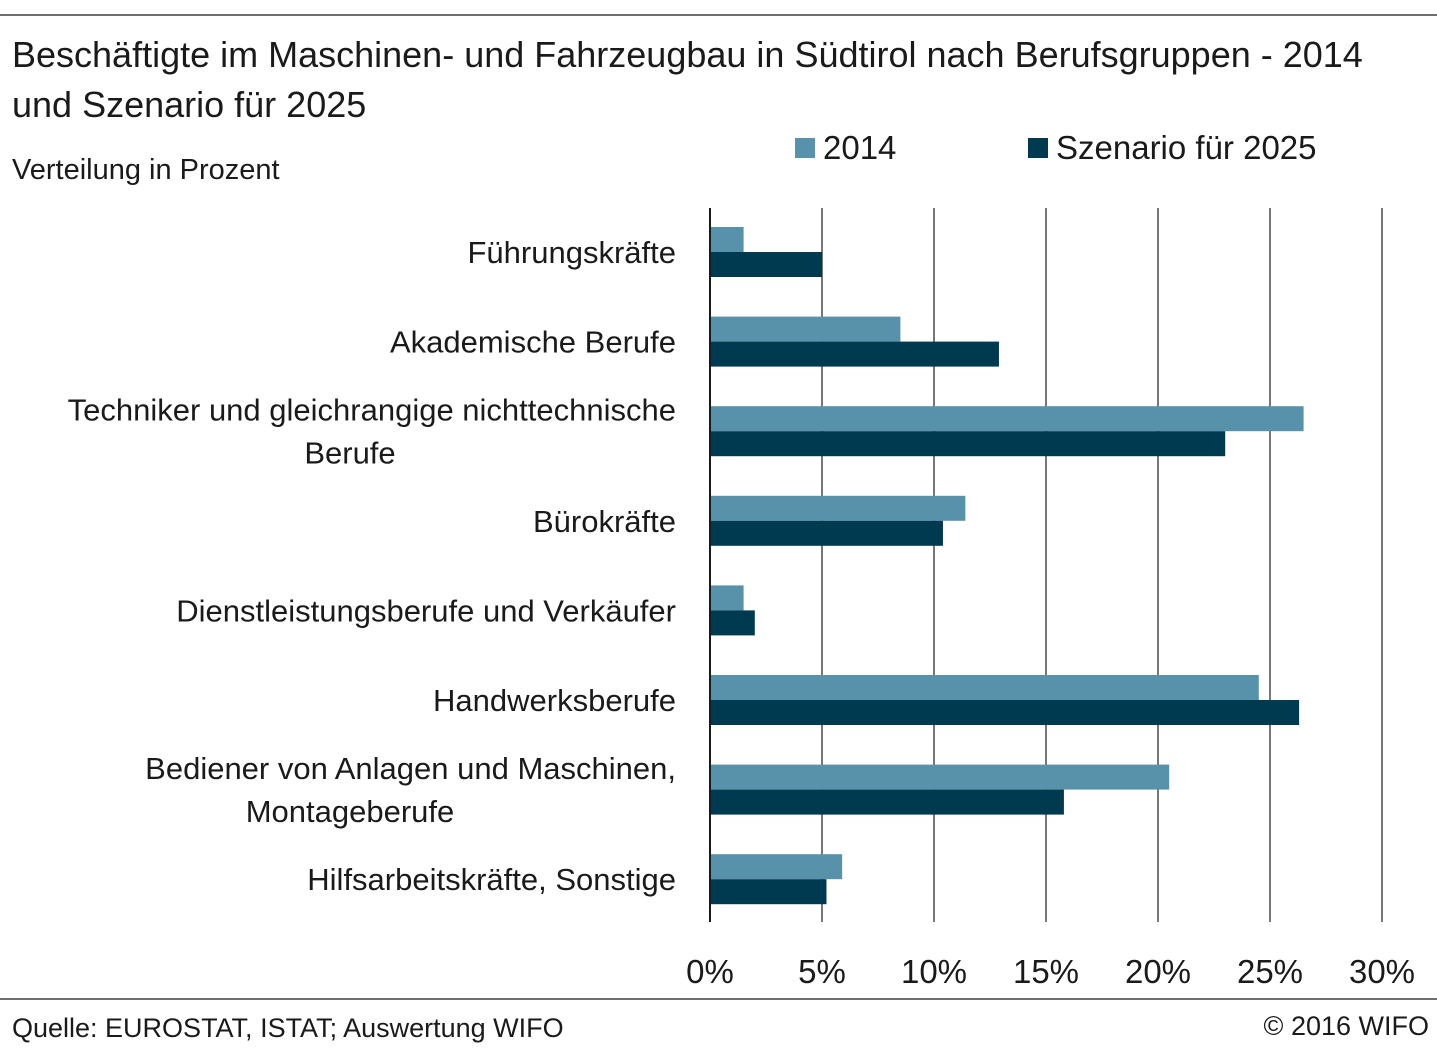 The height and width of the screenshot is (1063, 1437). What do you see at coordinates (710, 971) in the screenshot?
I see `x-tick-label: 0%` at bounding box center [710, 971].